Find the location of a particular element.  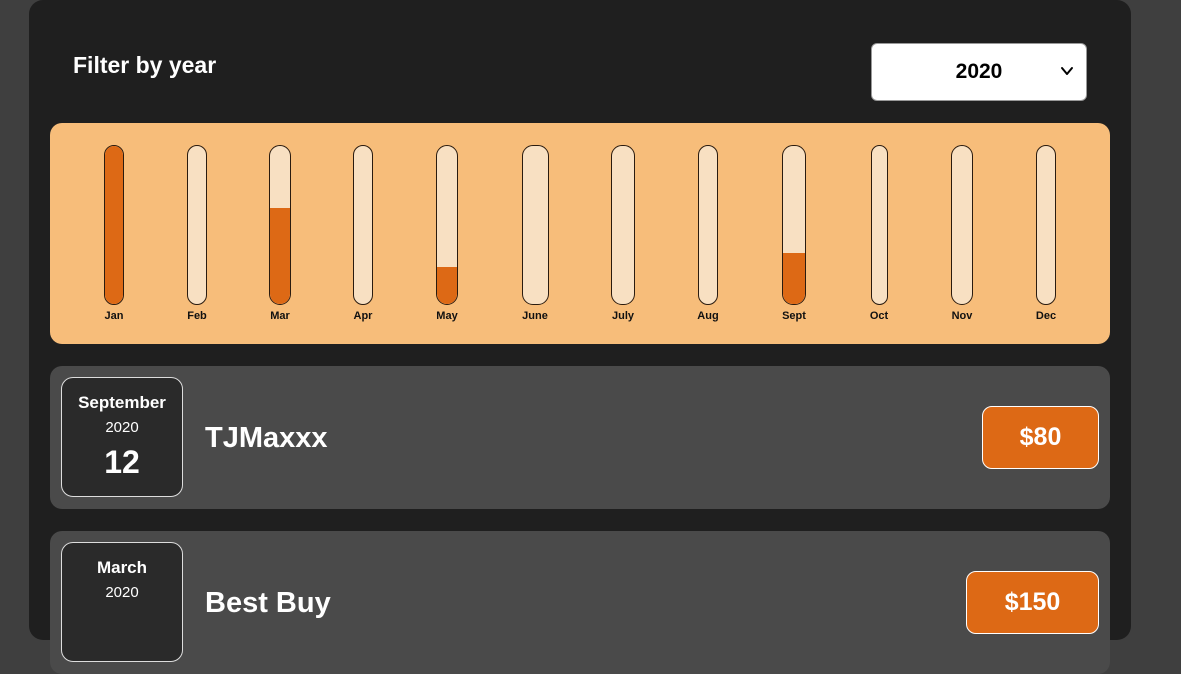

filter-title: Filter by year is located at coordinates (145, 65).